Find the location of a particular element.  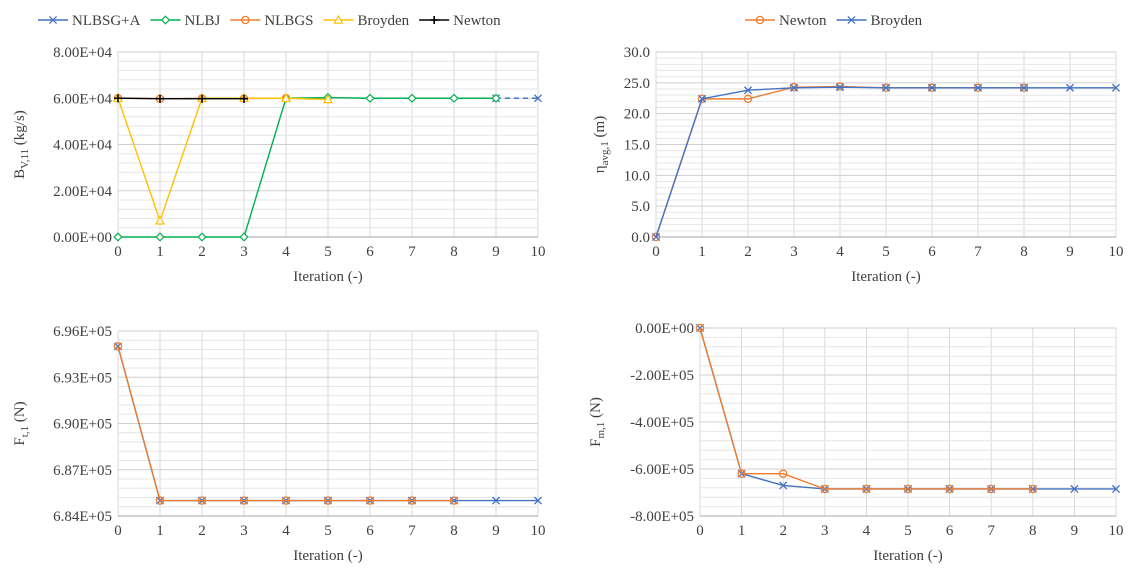

y-tick-label: -2.00E+05 is located at coordinates (662, 376).